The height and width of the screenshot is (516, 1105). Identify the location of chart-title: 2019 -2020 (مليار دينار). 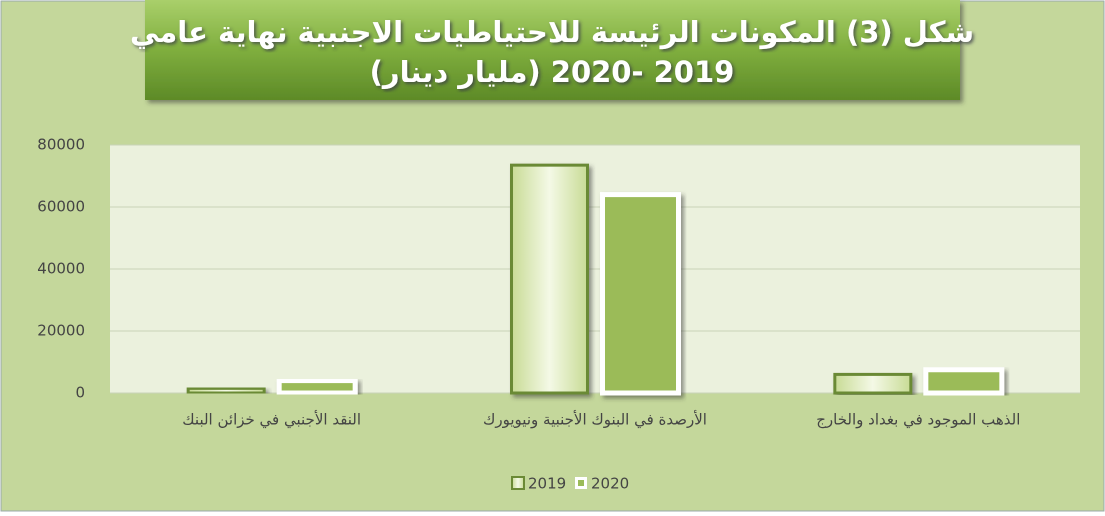
(552, 72).